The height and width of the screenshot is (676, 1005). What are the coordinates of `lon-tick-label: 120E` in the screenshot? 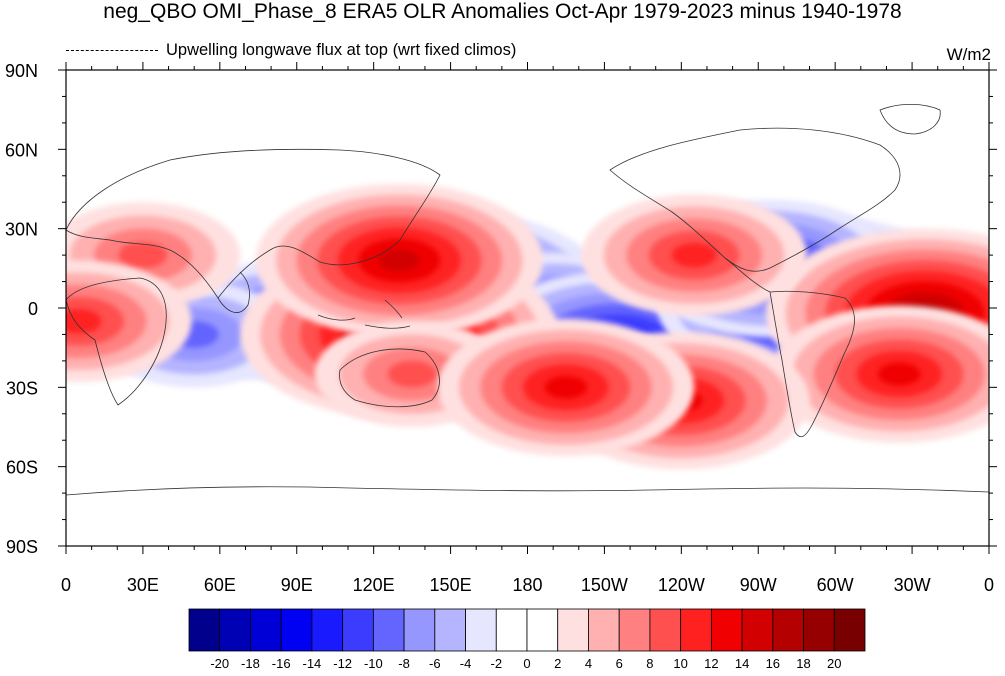 It's located at (374, 585).